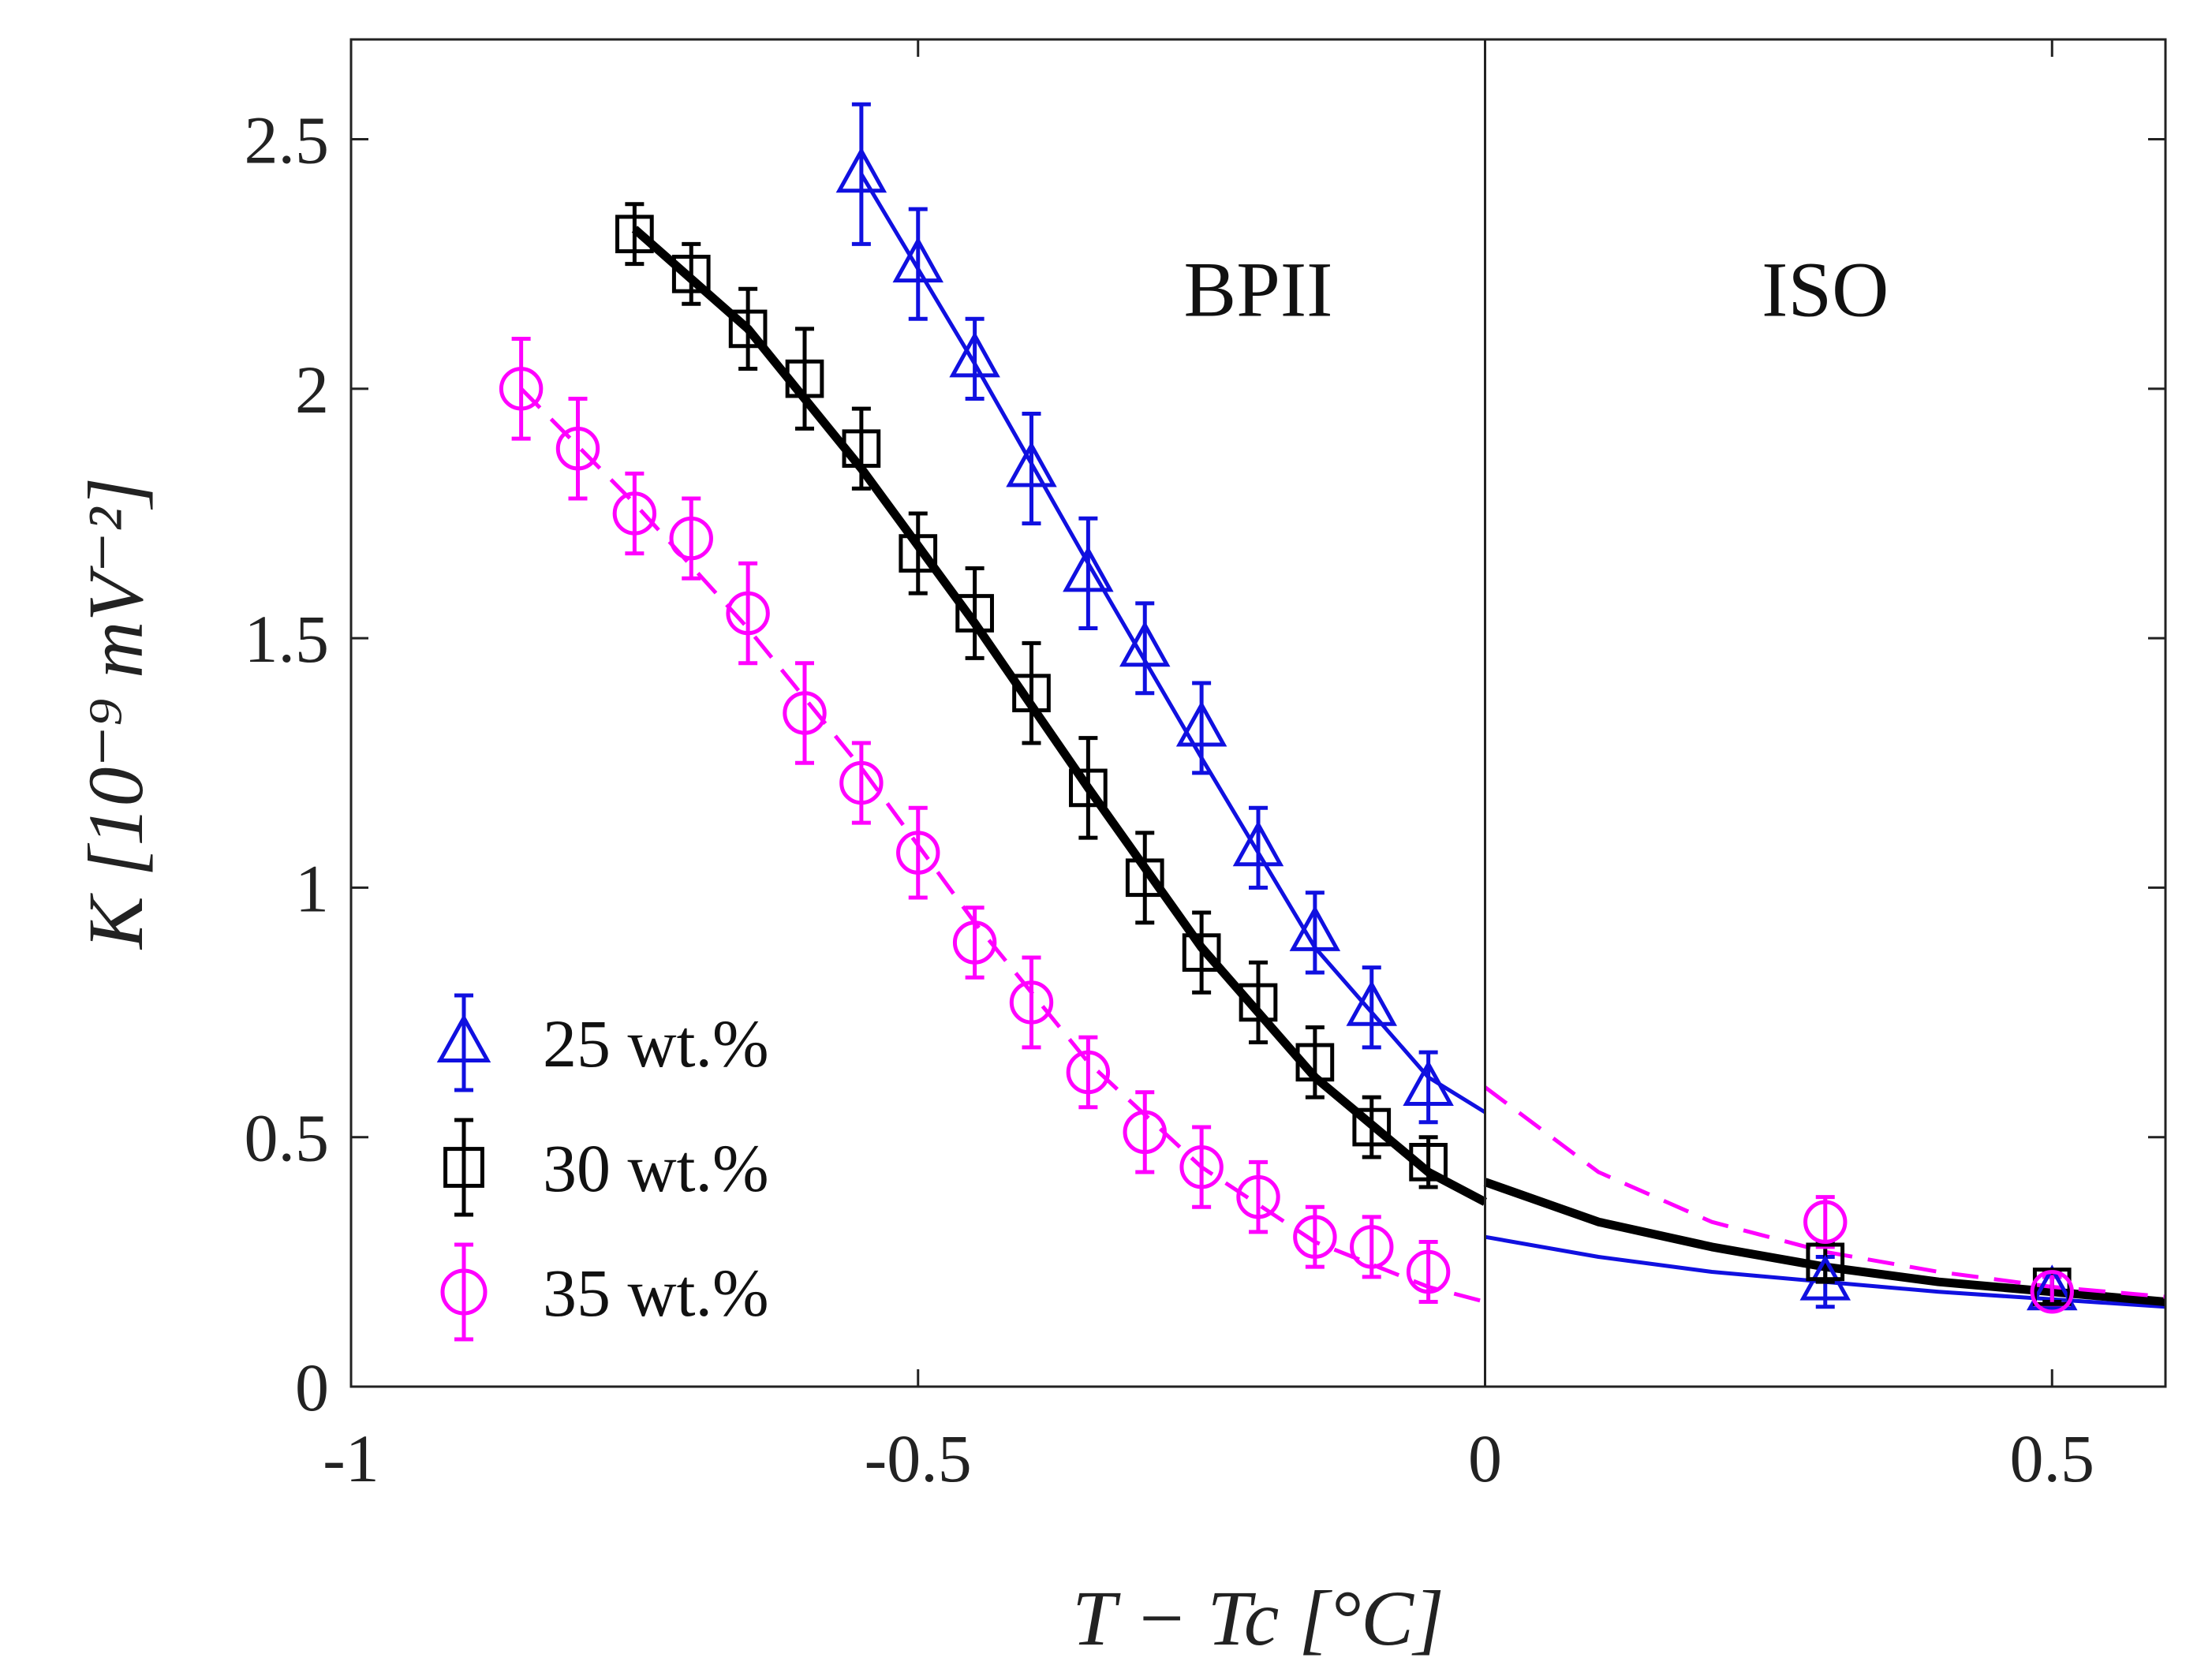 The width and height of the screenshot is (2212, 1669). I want to click on x-tick-label: -0.5, so click(918, 1458).